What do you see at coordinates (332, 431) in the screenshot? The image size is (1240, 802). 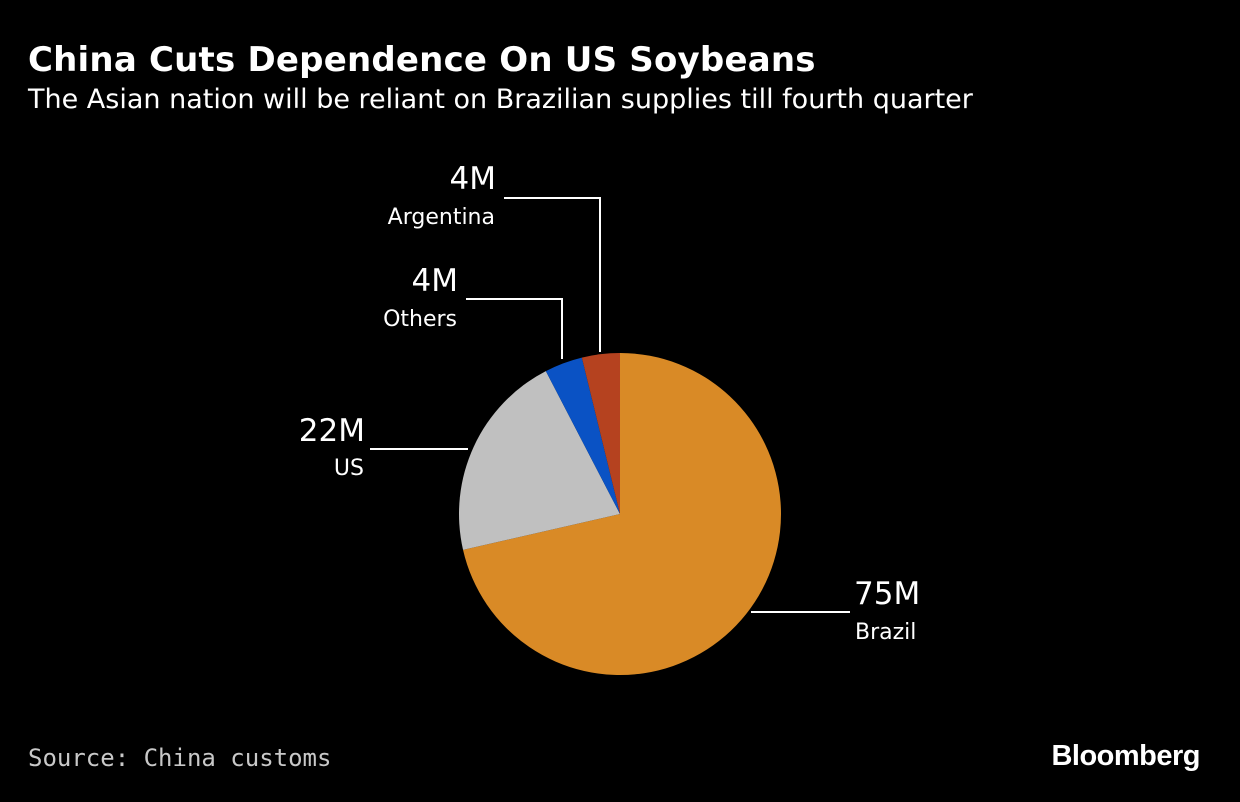 I see `us-value-label: 22M` at bounding box center [332, 431].